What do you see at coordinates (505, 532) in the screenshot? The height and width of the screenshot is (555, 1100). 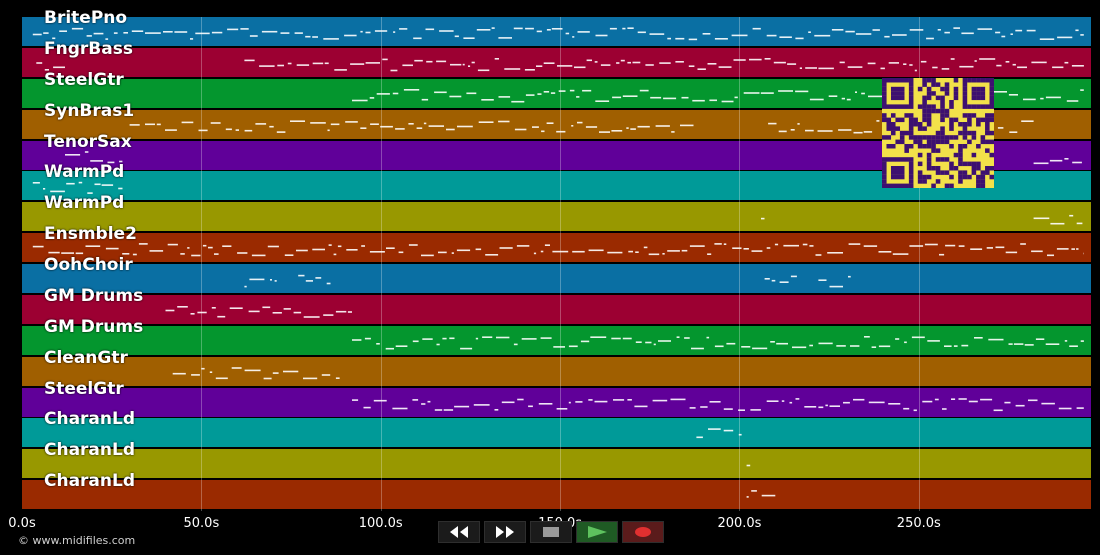 I see `fast-forward-button` at bounding box center [505, 532].